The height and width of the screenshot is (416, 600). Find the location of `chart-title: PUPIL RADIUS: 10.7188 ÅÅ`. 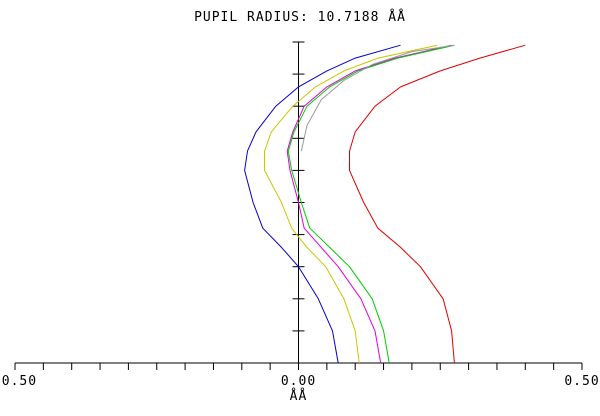

chart-title: PUPIL RADIUS: 10.7188 ÅÅ is located at coordinates (300, 17).